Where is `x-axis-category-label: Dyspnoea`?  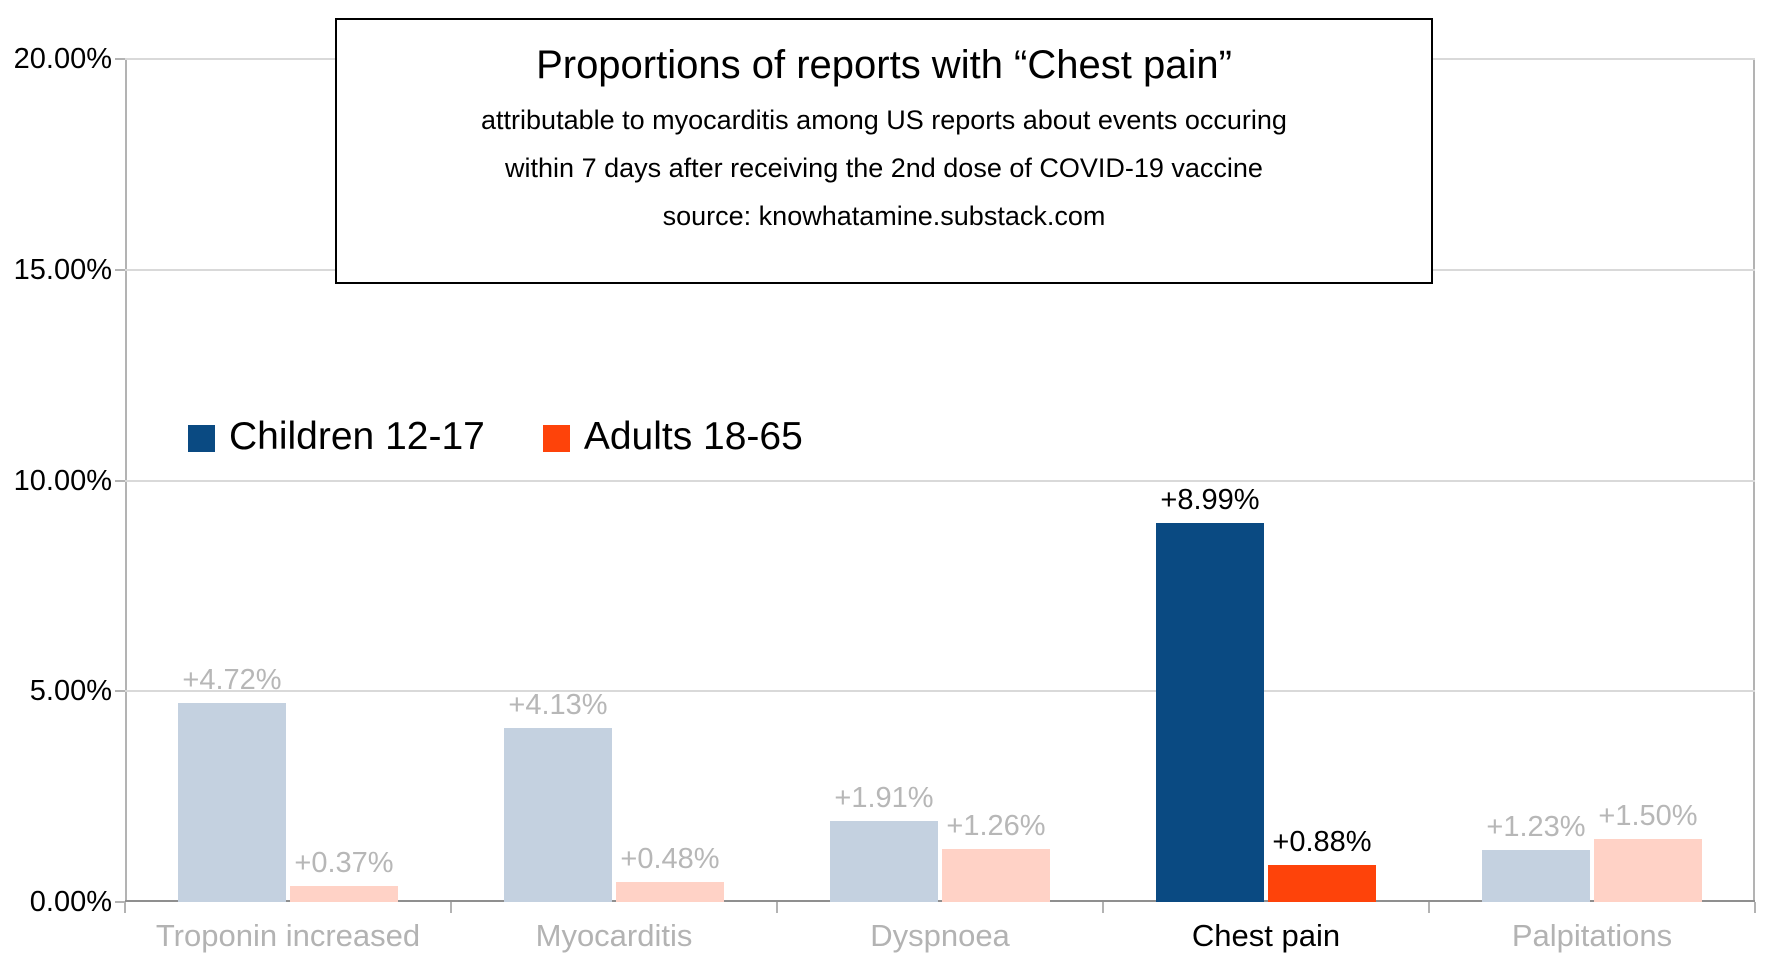
x-axis-category-label: Dyspnoea is located at coordinates (940, 935).